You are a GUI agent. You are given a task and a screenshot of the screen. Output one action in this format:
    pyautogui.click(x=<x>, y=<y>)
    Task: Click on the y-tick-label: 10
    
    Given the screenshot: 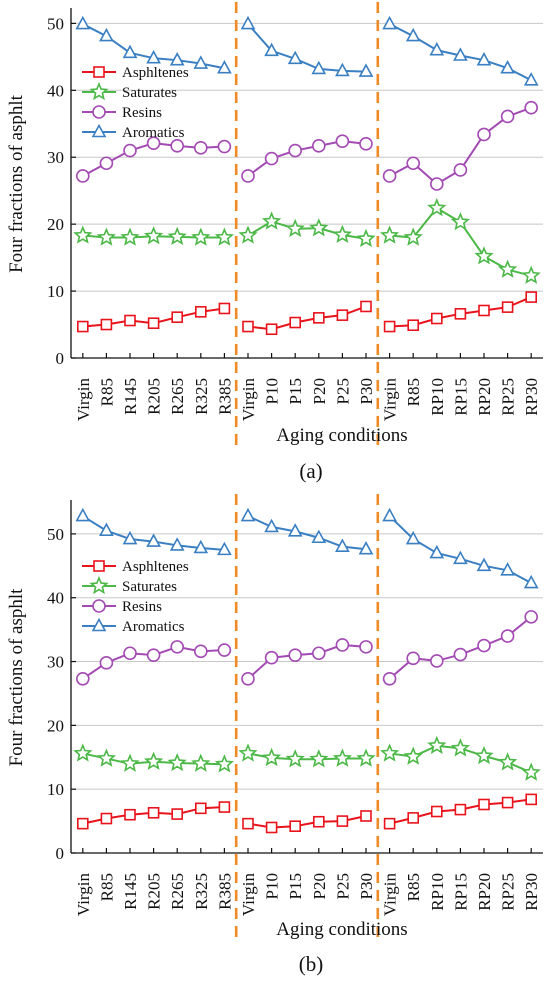 What is the action you would take?
    pyautogui.click(x=55, y=789)
    